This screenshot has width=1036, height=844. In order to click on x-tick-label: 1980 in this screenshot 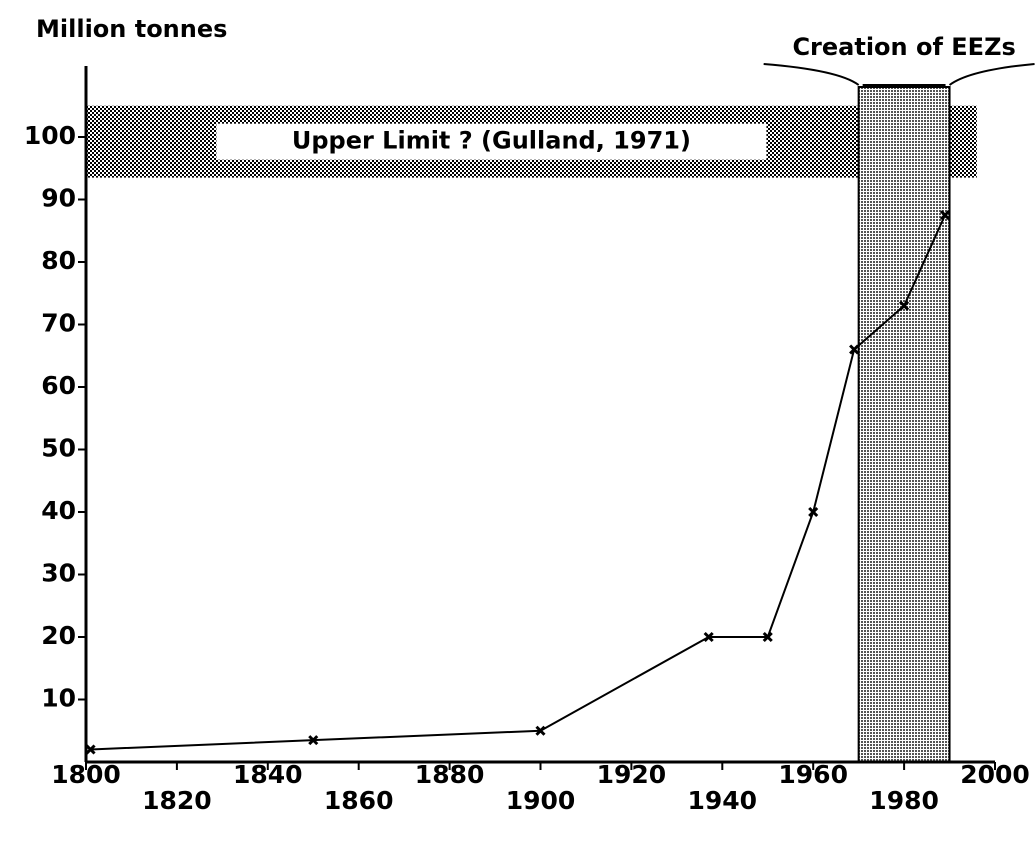, I will do `click(904, 800)`.